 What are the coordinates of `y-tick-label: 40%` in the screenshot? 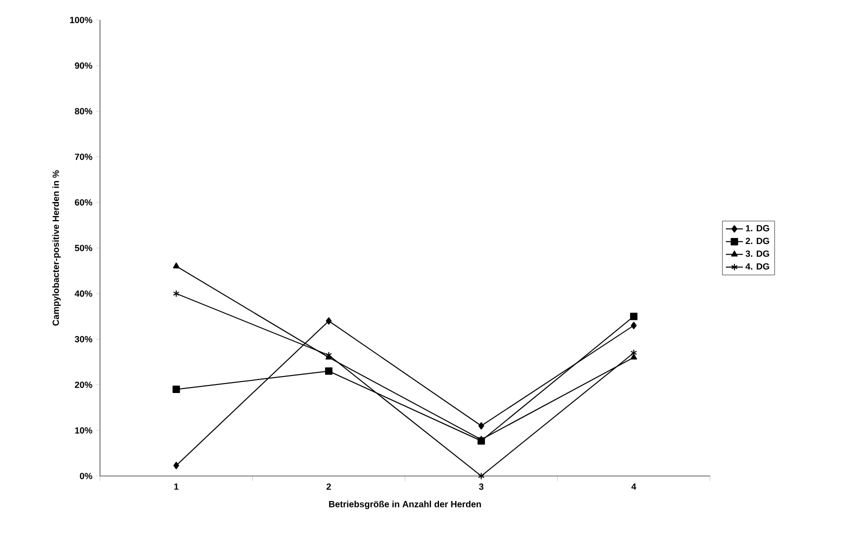 It's located at (83, 293).